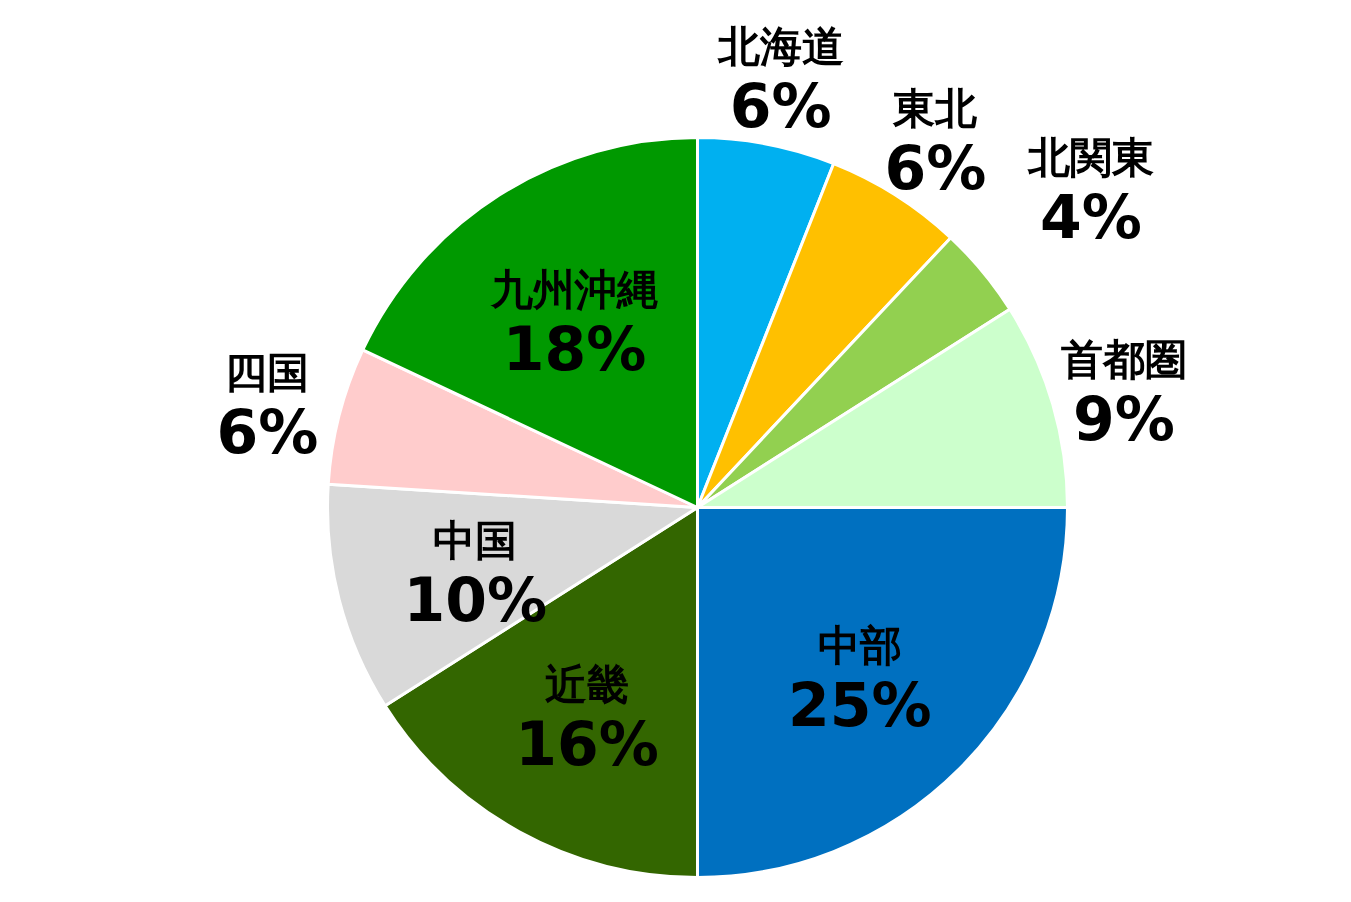 This screenshot has width=1351, height=902. What do you see at coordinates (574, 289) in the screenshot?
I see `slice-label: 九州沖縄` at bounding box center [574, 289].